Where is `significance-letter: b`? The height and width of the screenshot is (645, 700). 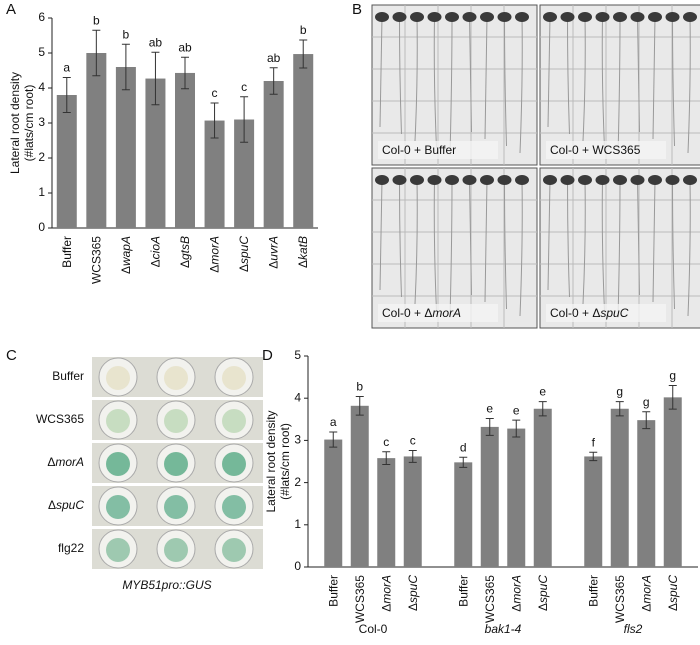 significance-letter: b is located at coordinates (126, 34).